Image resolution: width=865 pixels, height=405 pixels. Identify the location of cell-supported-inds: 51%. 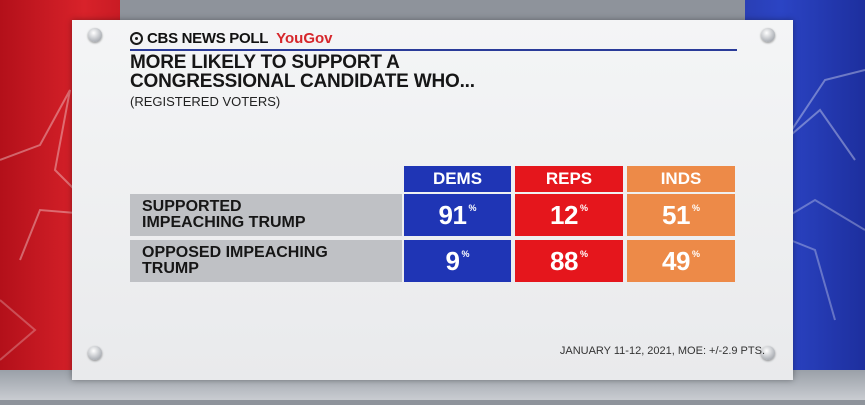
(681, 215).